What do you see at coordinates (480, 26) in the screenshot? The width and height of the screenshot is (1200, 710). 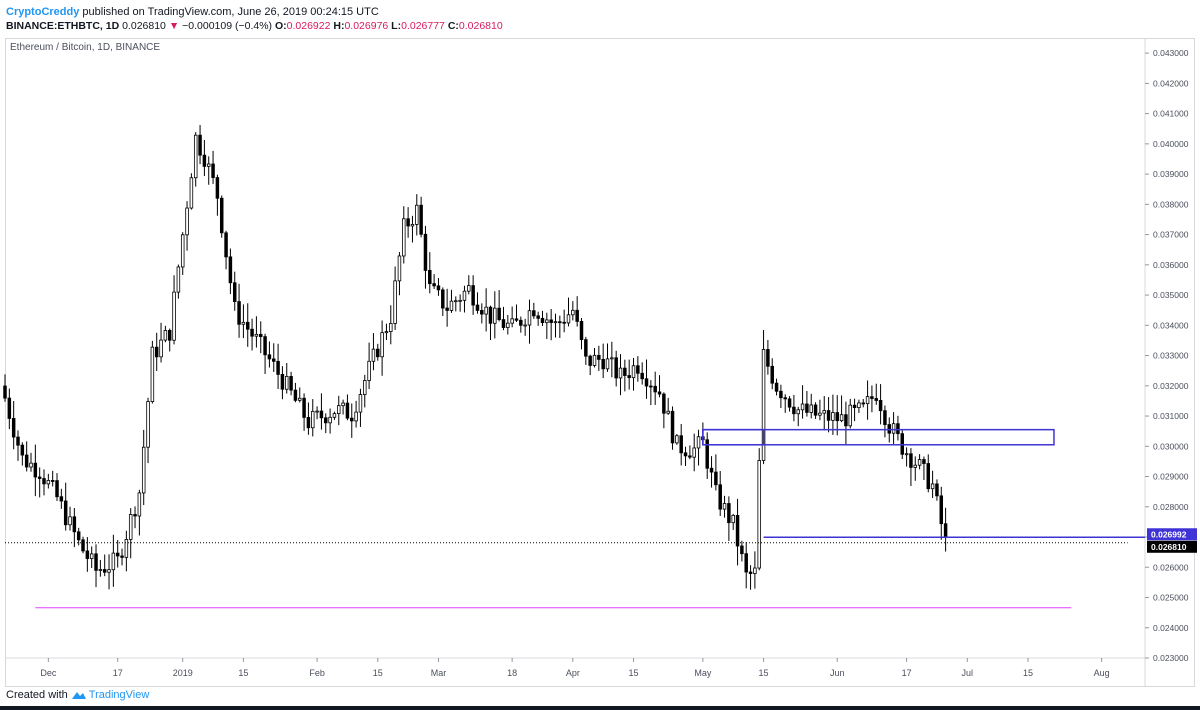 I see `close-value: 0.026810` at bounding box center [480, 26].